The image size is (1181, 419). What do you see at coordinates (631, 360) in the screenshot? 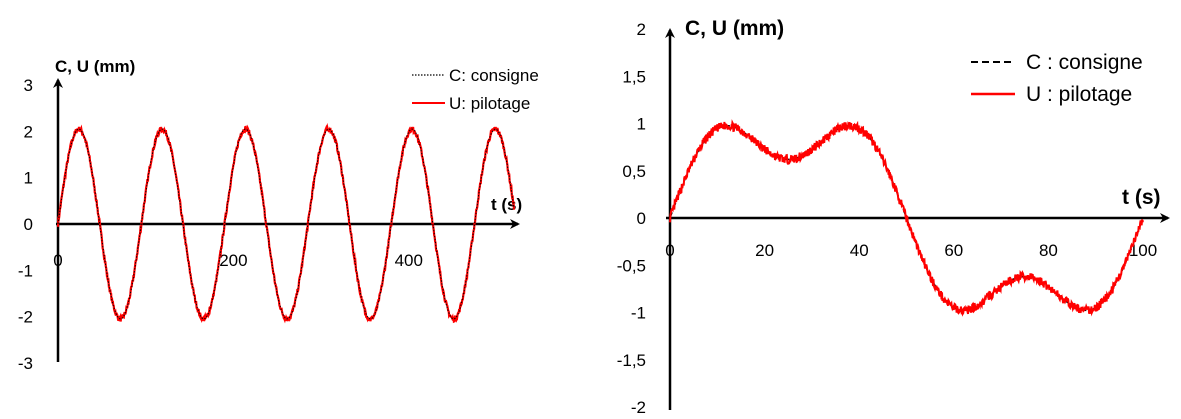
I see `y-tick-label-right: -1,5` at bounding box center [631, 360].